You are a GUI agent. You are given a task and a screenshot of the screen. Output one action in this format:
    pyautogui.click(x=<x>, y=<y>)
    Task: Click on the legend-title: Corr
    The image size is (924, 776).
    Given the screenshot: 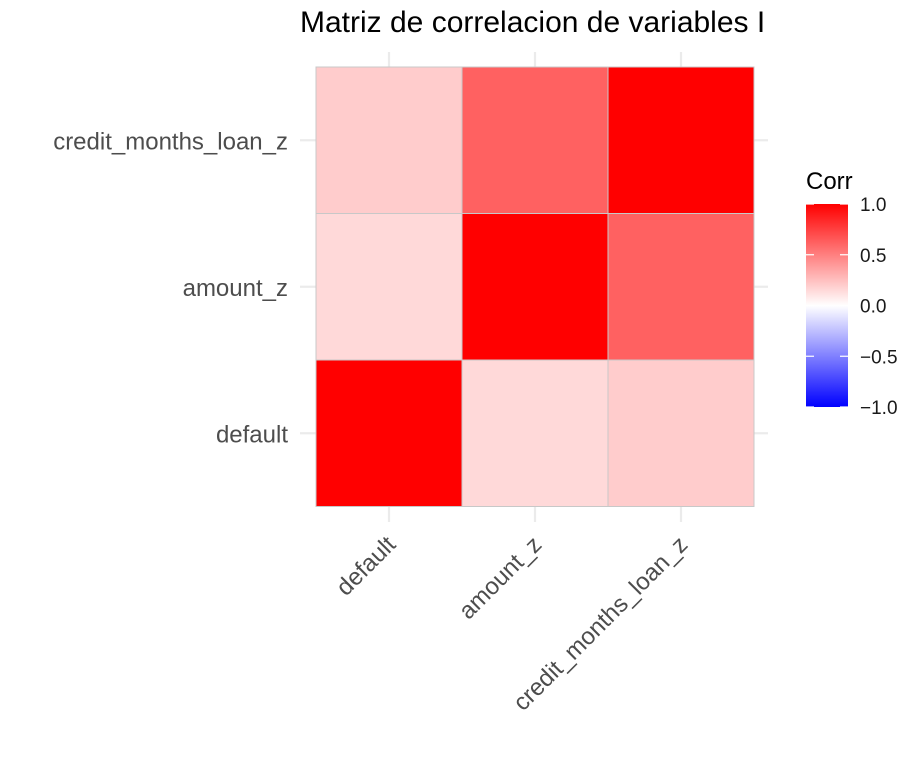 What is the action you would take?
    pyautogui.click(x=829, y=181)
    